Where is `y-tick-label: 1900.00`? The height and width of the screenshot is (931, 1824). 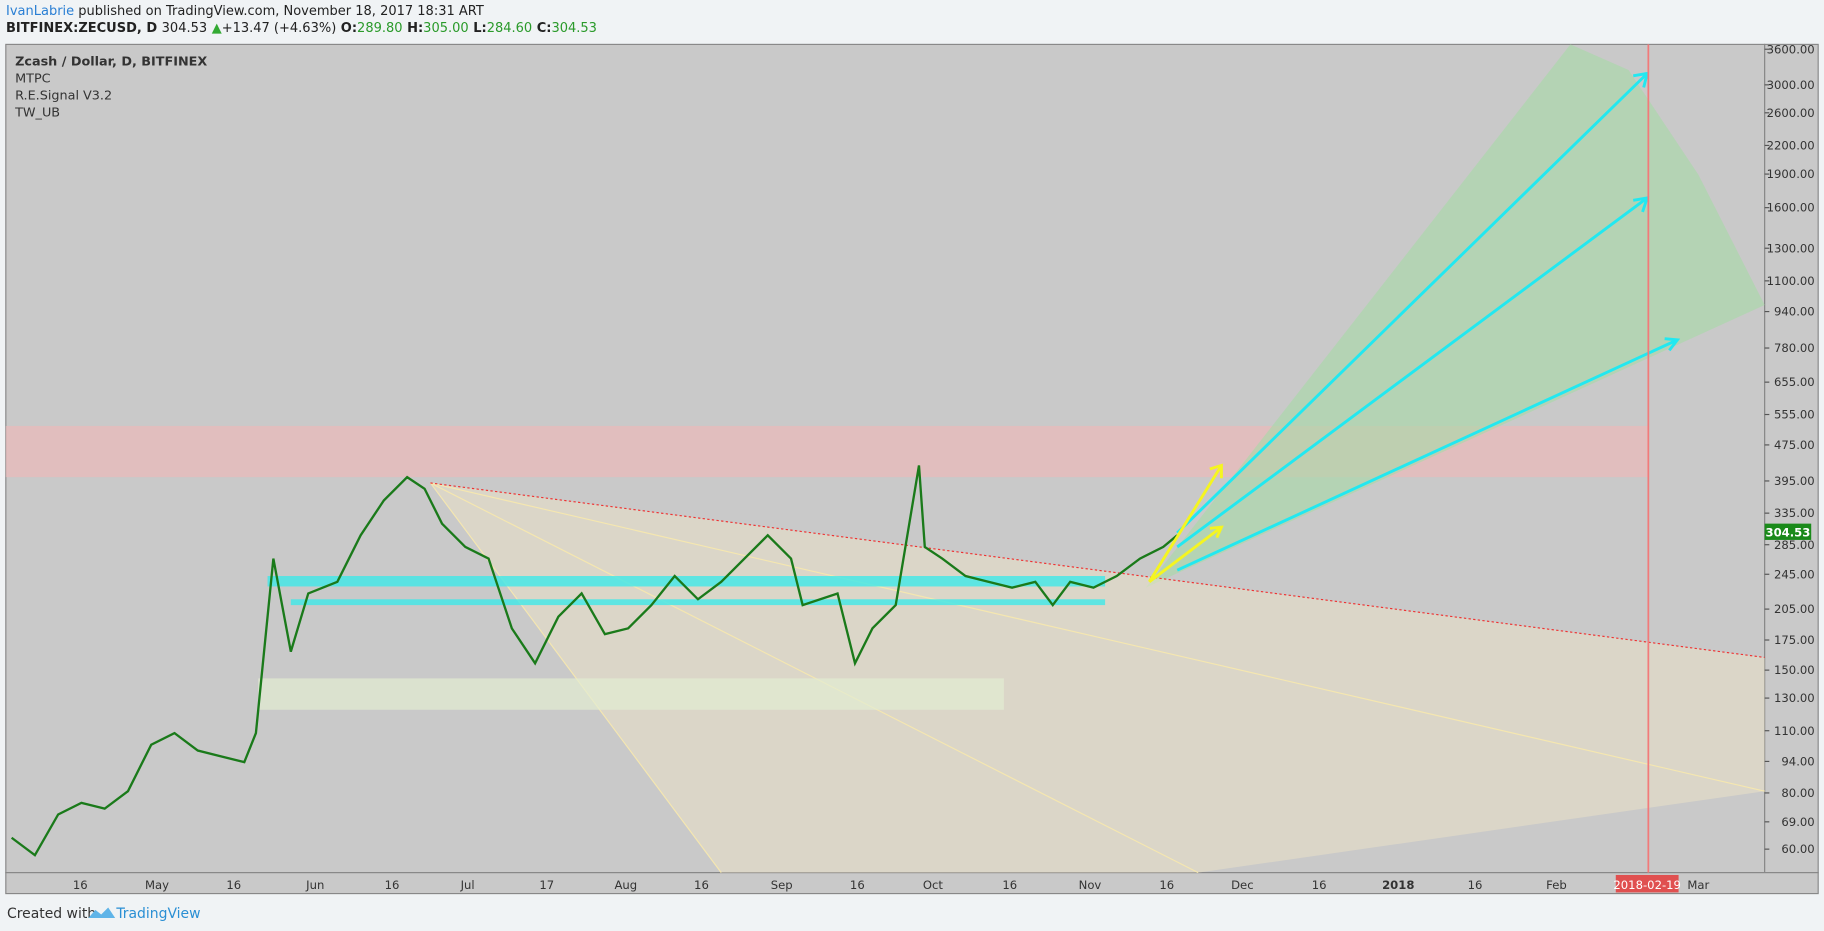
y-tick-label: 1900.00 is located at coordinates (1791, 174).